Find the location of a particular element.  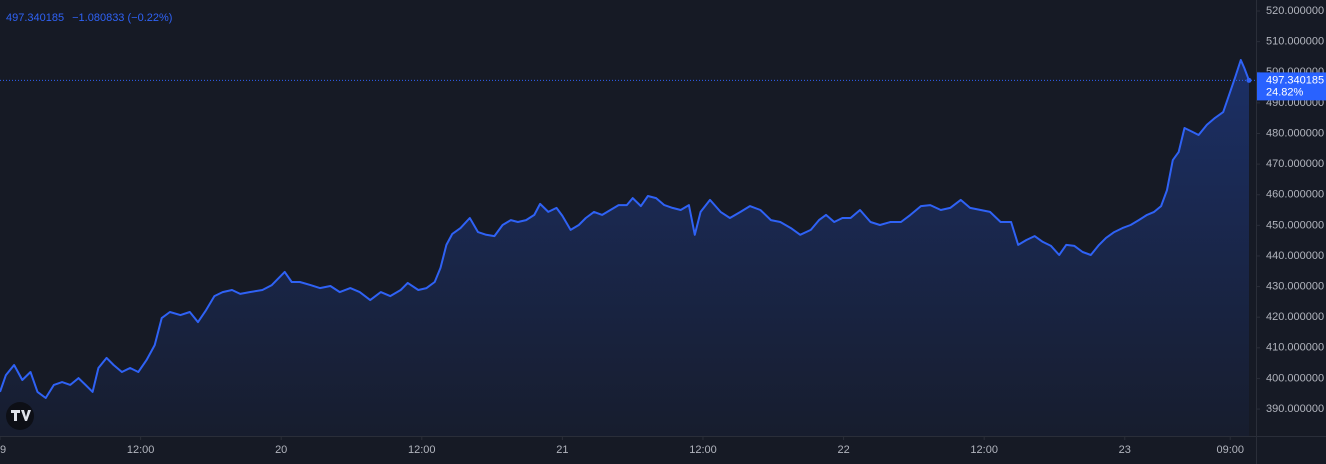

logo is located at coordinates (20, 416).